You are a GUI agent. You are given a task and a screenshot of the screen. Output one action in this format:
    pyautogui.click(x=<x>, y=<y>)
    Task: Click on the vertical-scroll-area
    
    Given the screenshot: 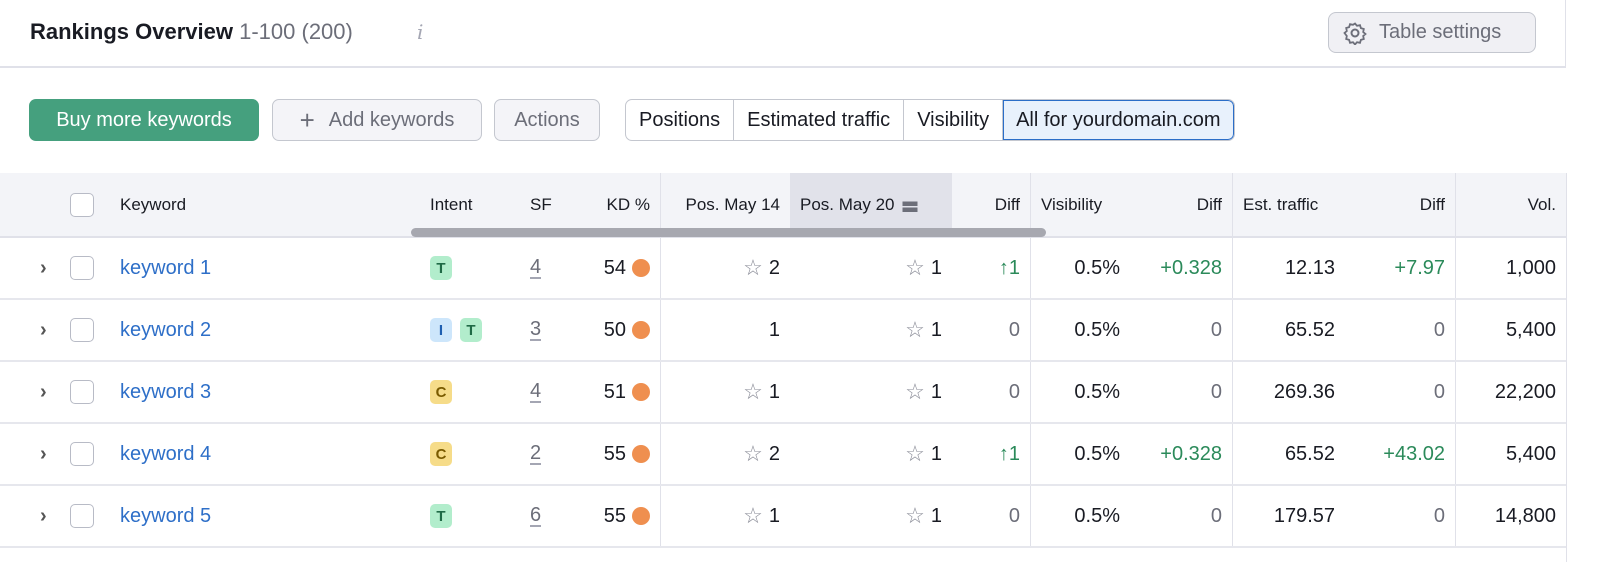 What is the action you would take?
    pyautogui.click(x=1583, y=367)
    